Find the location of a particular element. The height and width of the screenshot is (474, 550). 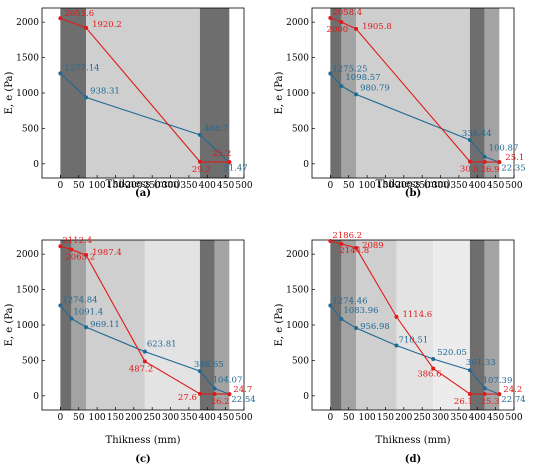

blue-data-label: 22.35 is located at coordinates (513, 168).